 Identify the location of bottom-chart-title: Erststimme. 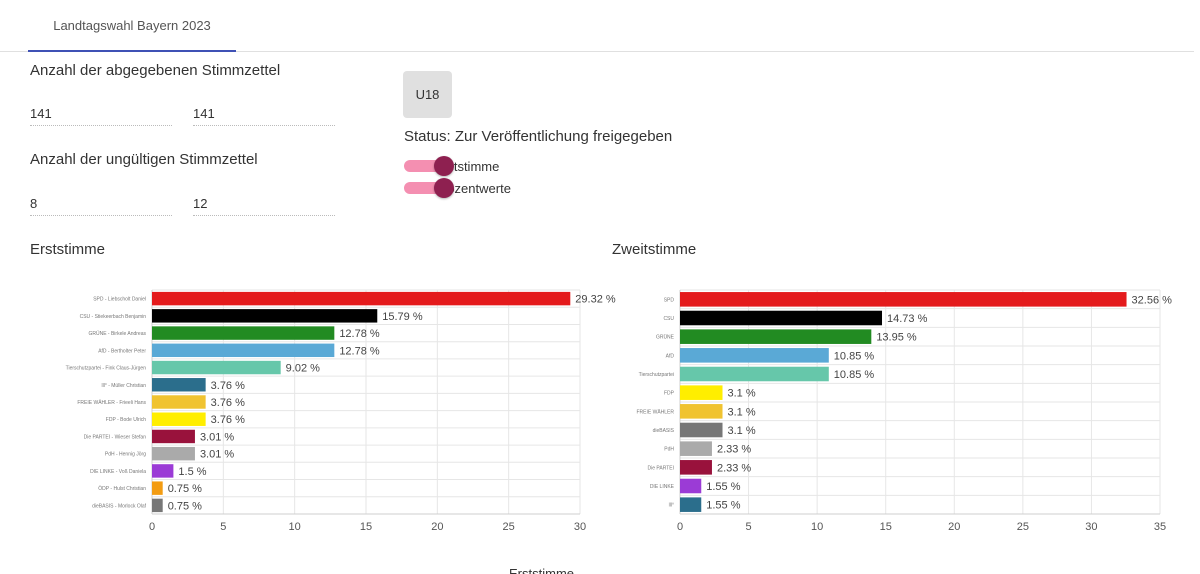
(541, 570).